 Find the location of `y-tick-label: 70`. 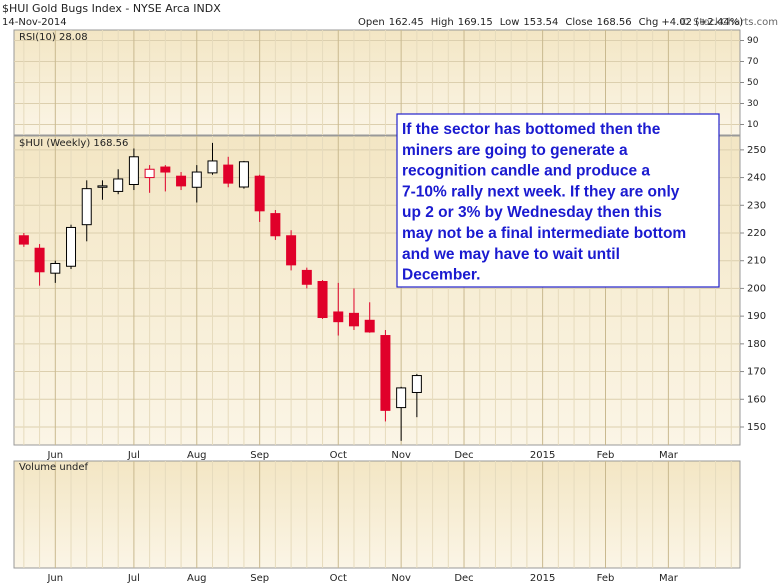

y-tick-label: 70 is located at coordinates (753, 62).